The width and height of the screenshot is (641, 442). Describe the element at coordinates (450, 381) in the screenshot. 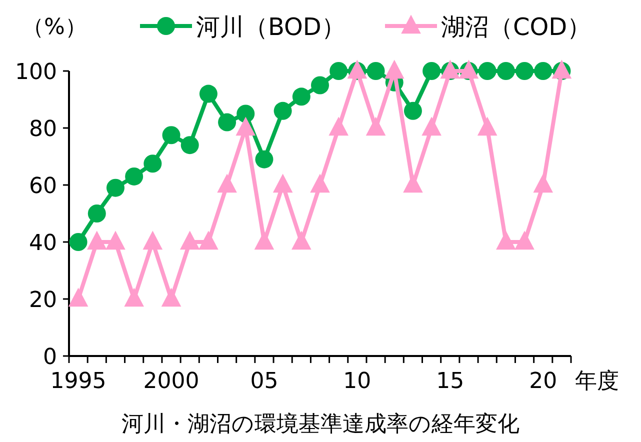

I see `x-tick-label: 15` at that location.